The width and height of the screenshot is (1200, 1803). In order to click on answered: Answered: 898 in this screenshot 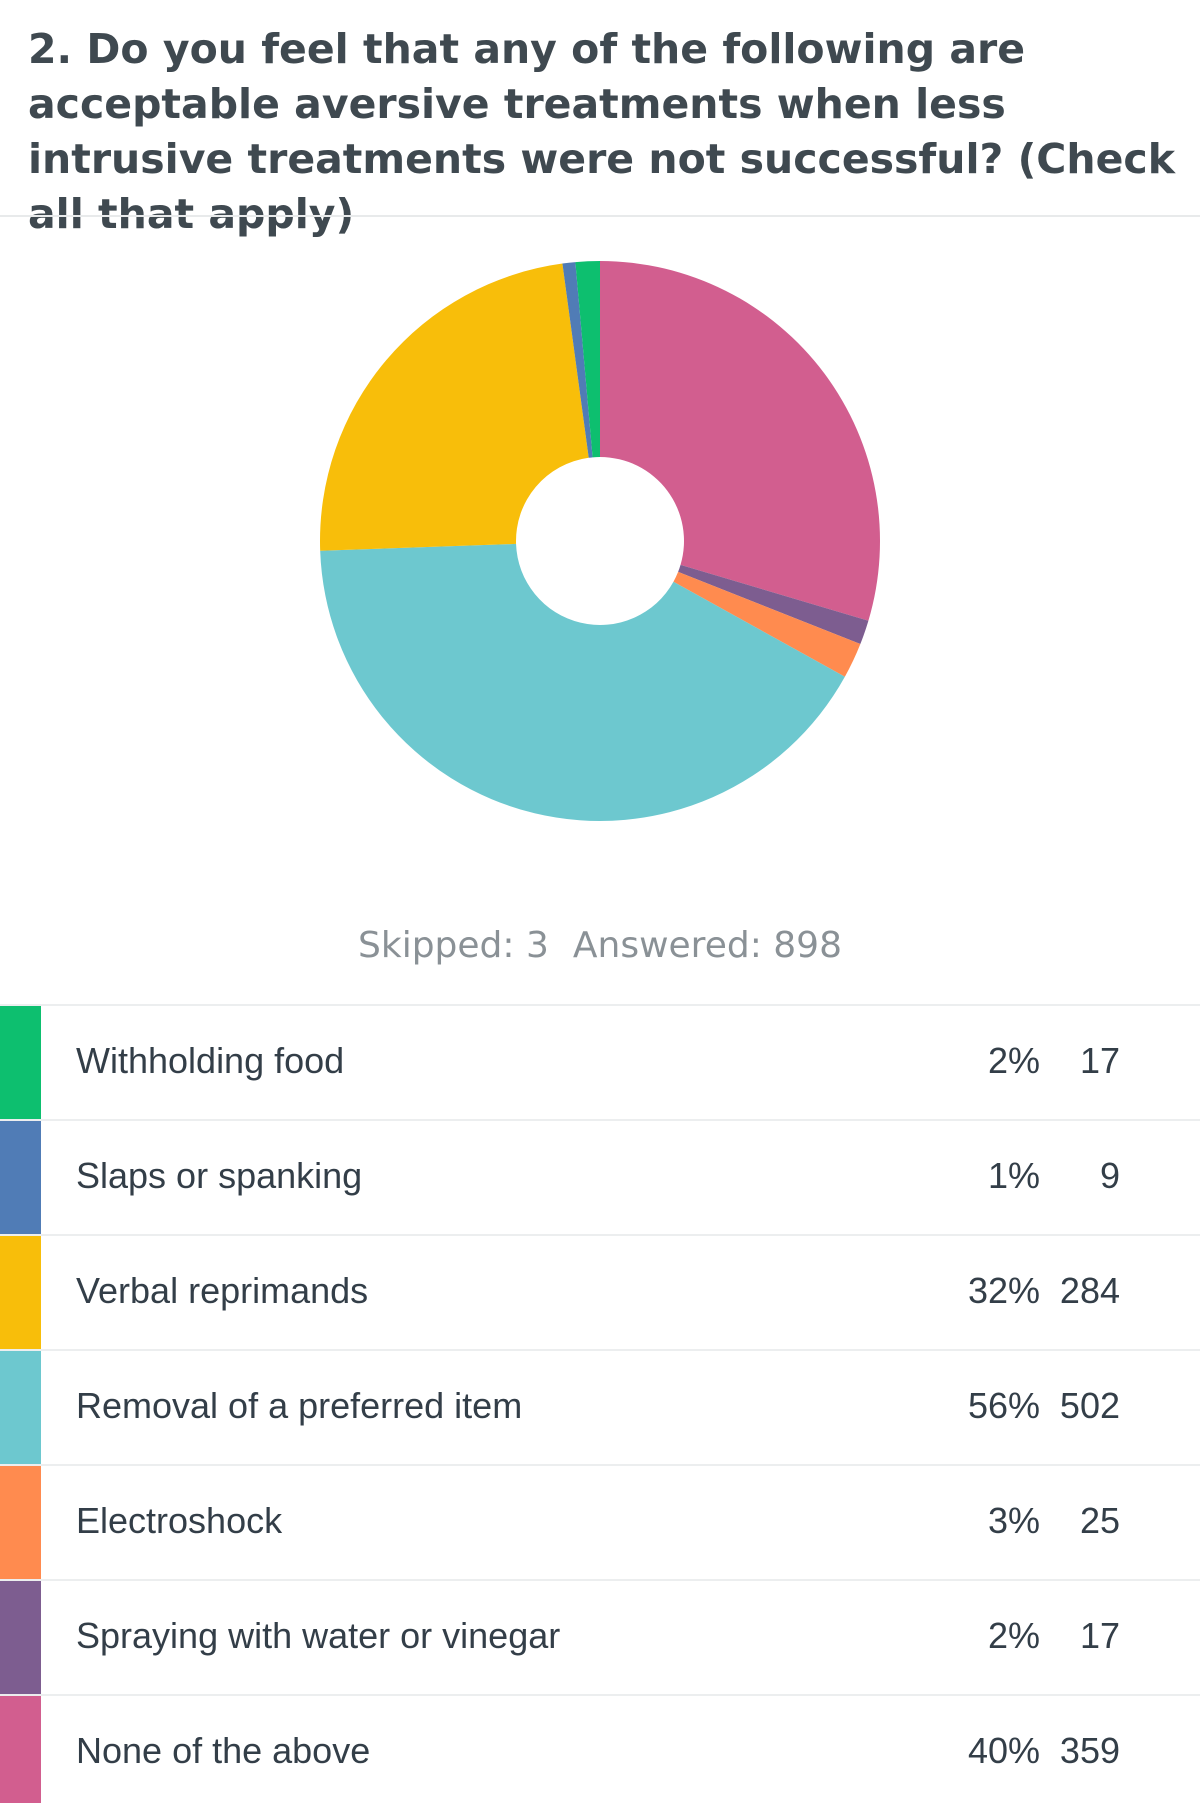, I will do `click(707, 945)`.